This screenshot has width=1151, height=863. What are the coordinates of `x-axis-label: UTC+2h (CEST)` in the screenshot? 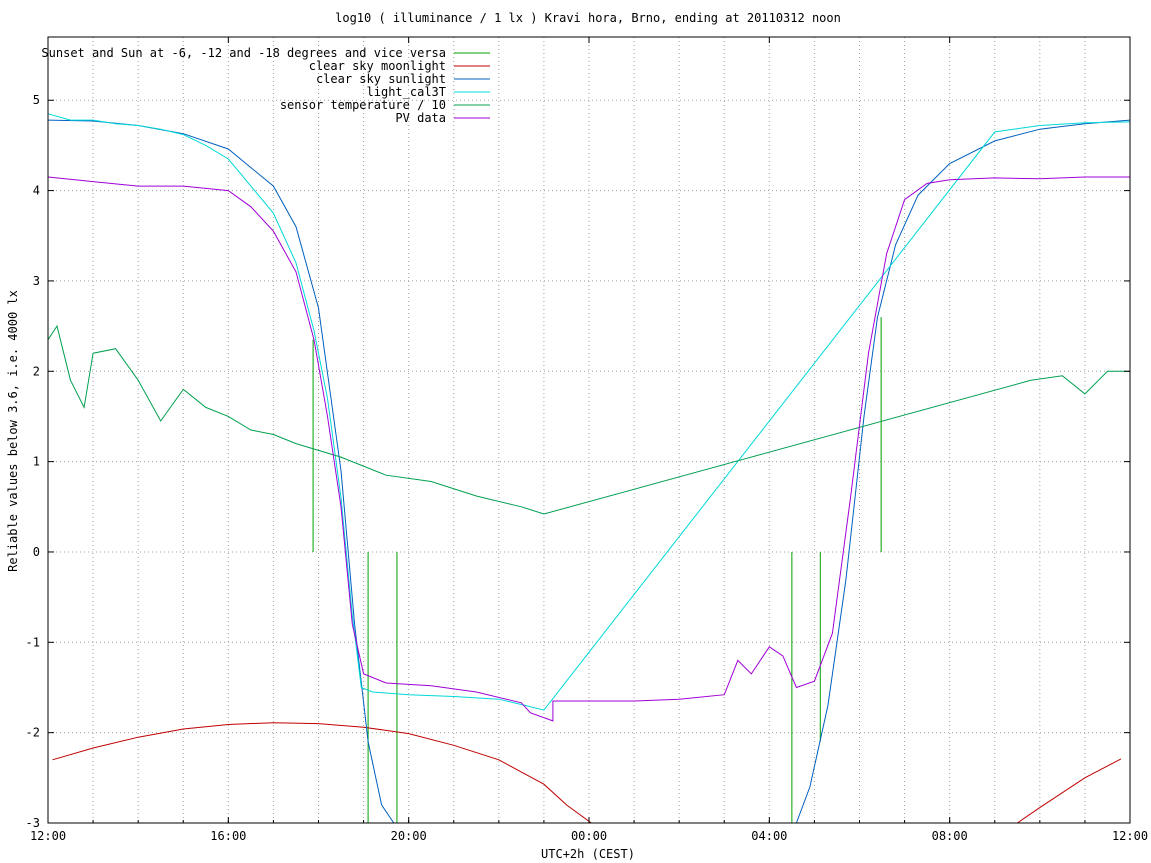 It's located at (588, 854).